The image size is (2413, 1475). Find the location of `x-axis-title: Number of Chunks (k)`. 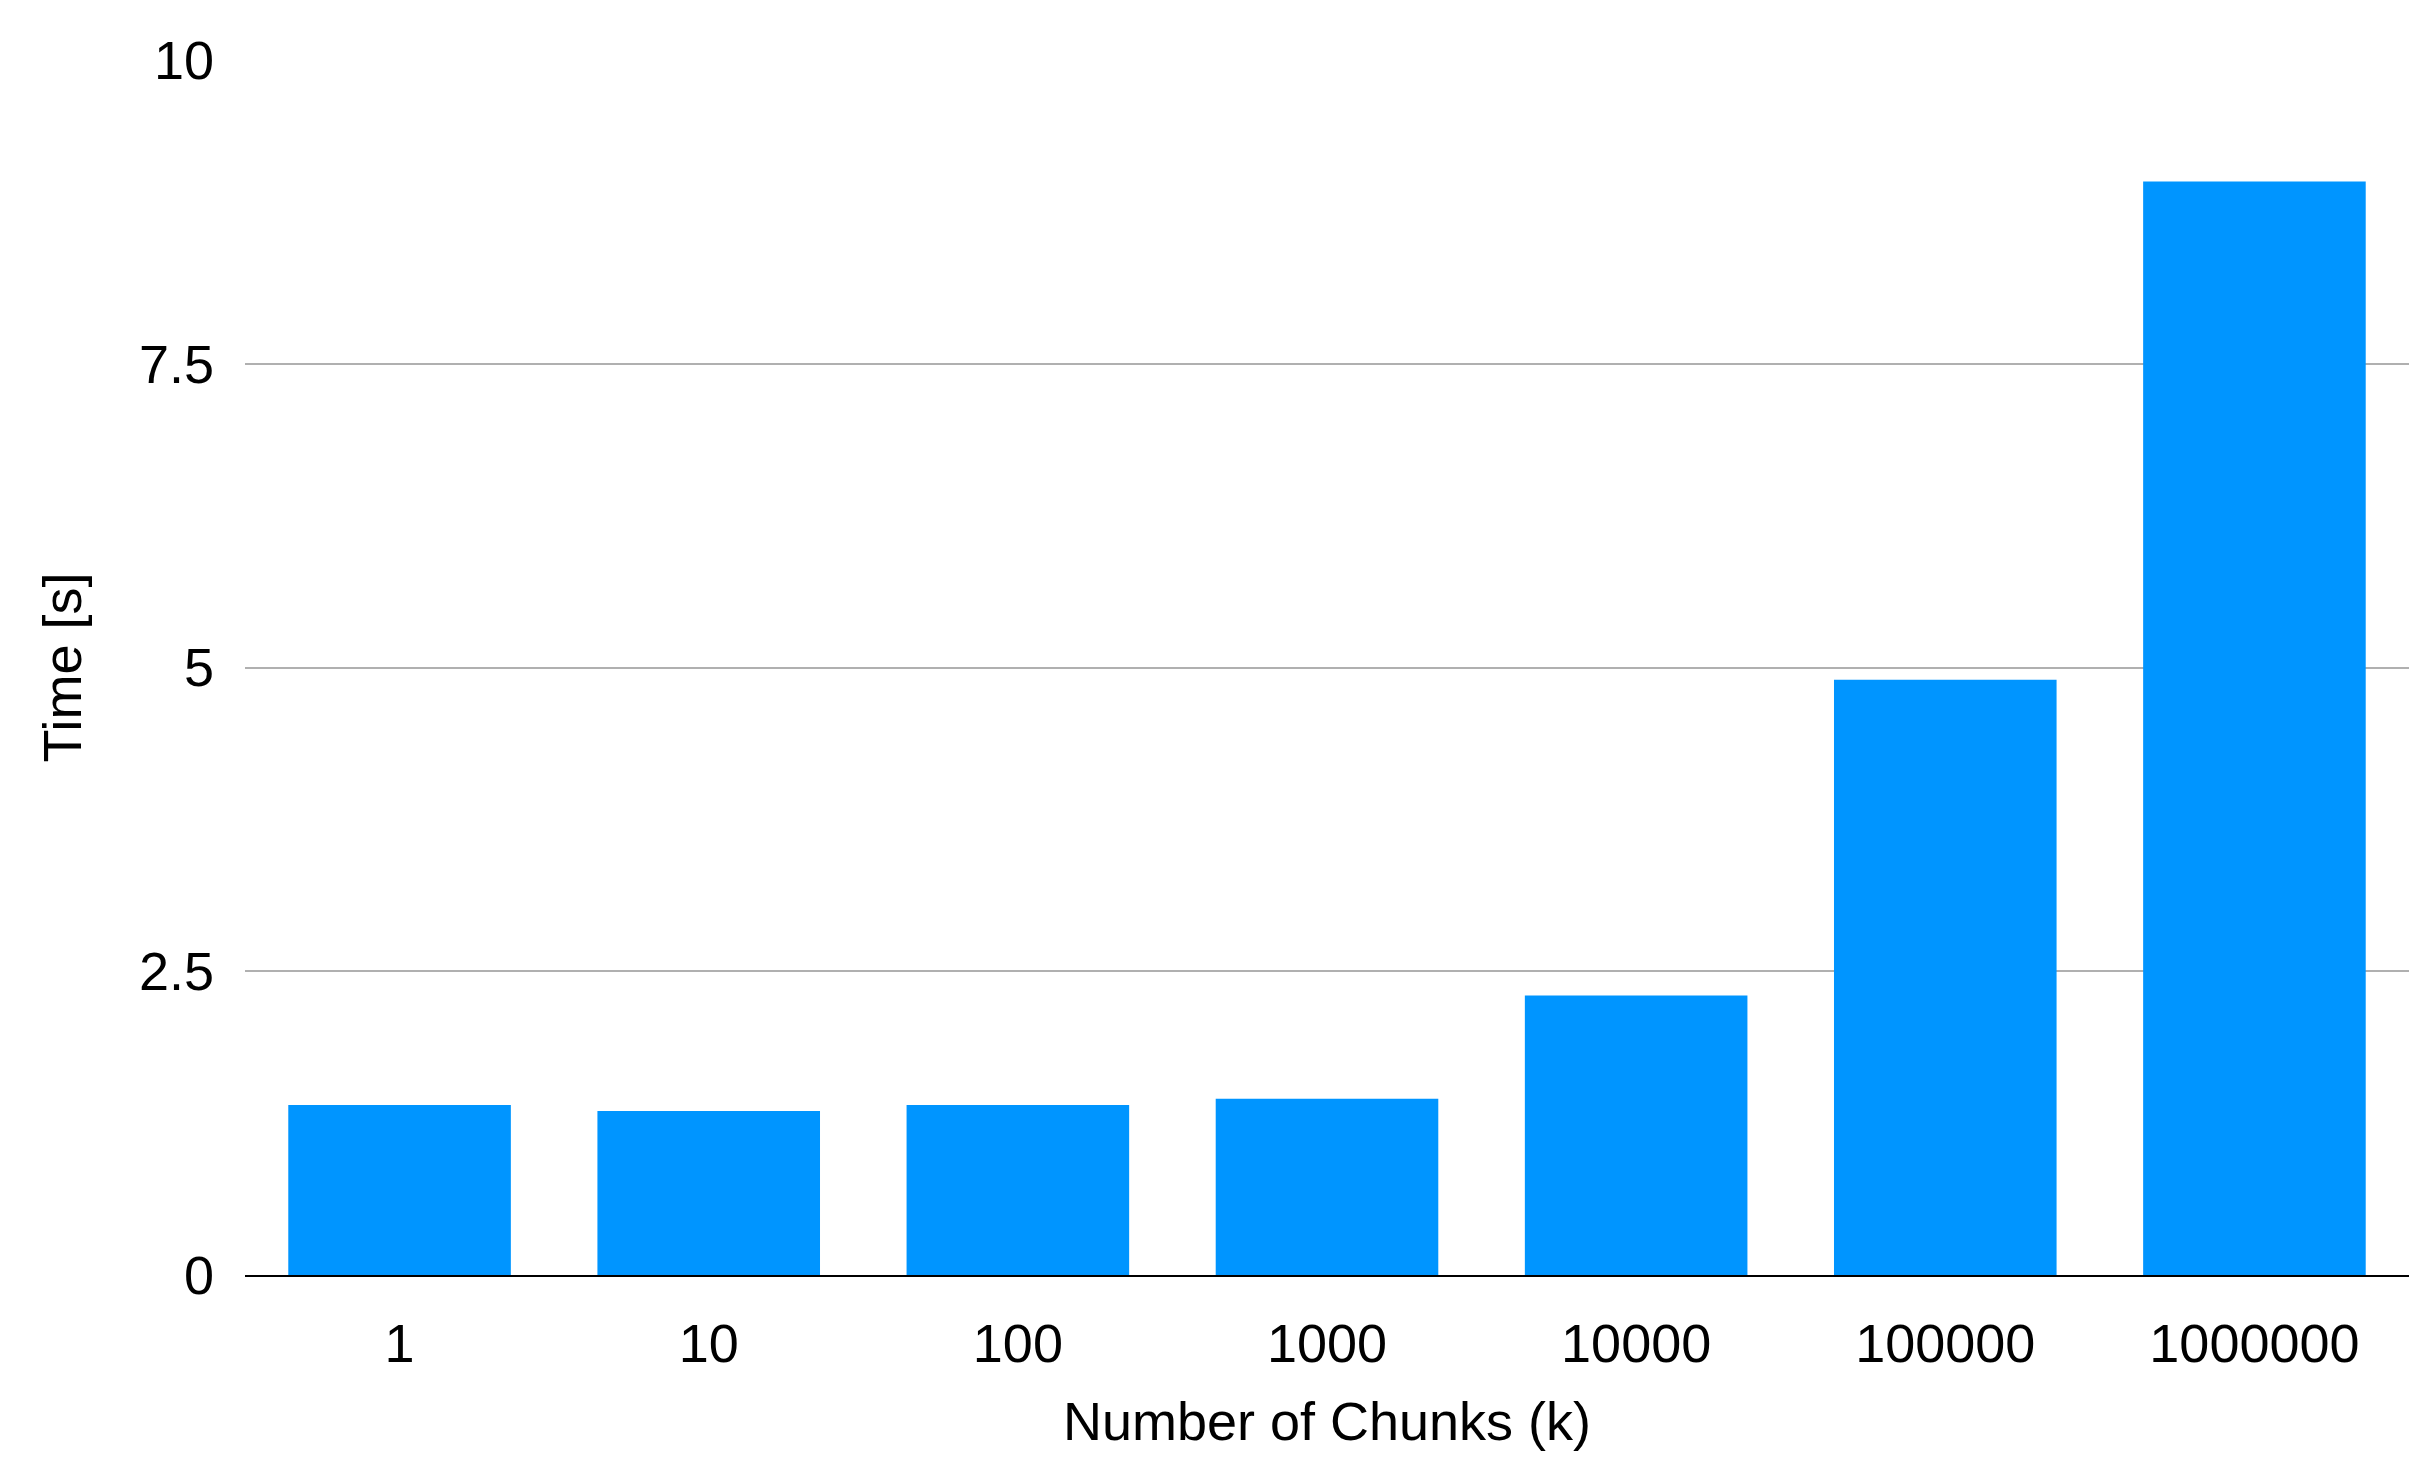

x-axis-title: Number of Chunks (k) is located at coordinates (1327, 1420).